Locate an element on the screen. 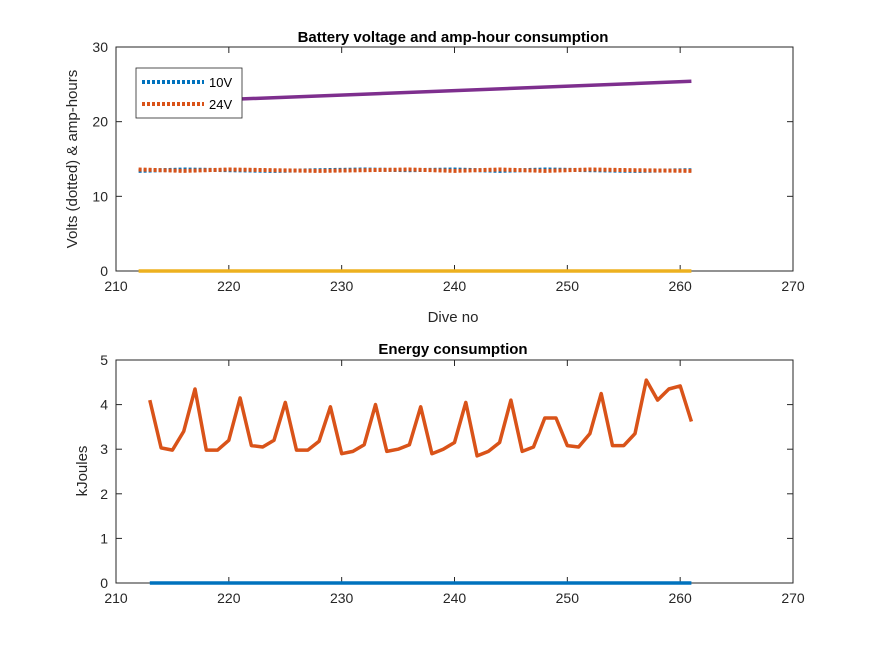  ytick-label: 2 is located at coordinates (104, 494).